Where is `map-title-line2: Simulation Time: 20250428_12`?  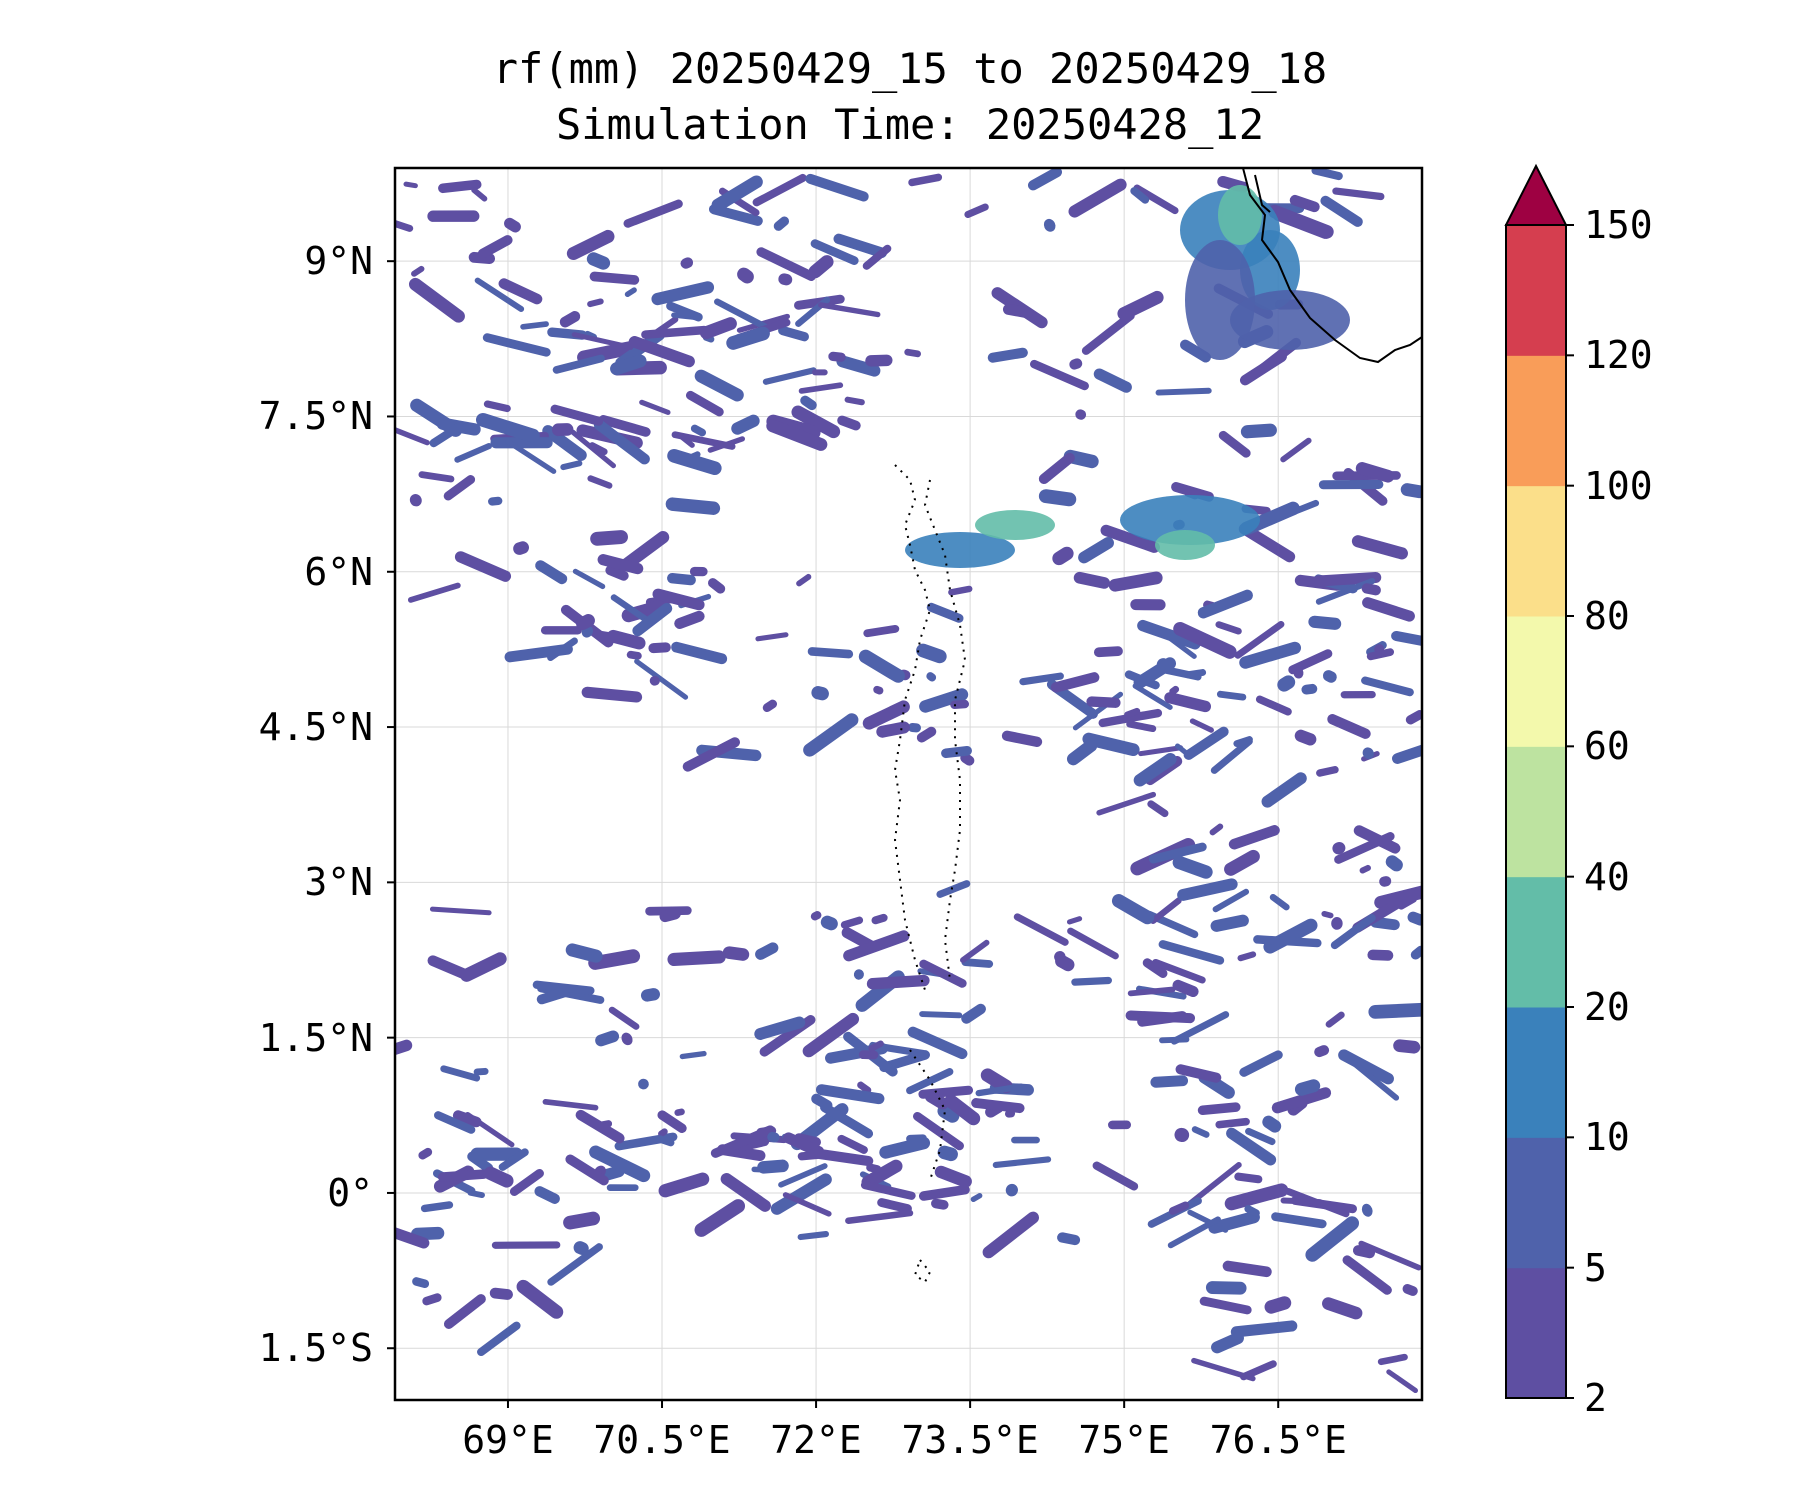 map-title-line2: Simulation Time: 20250428_12 is located at coordinates (909, 124).